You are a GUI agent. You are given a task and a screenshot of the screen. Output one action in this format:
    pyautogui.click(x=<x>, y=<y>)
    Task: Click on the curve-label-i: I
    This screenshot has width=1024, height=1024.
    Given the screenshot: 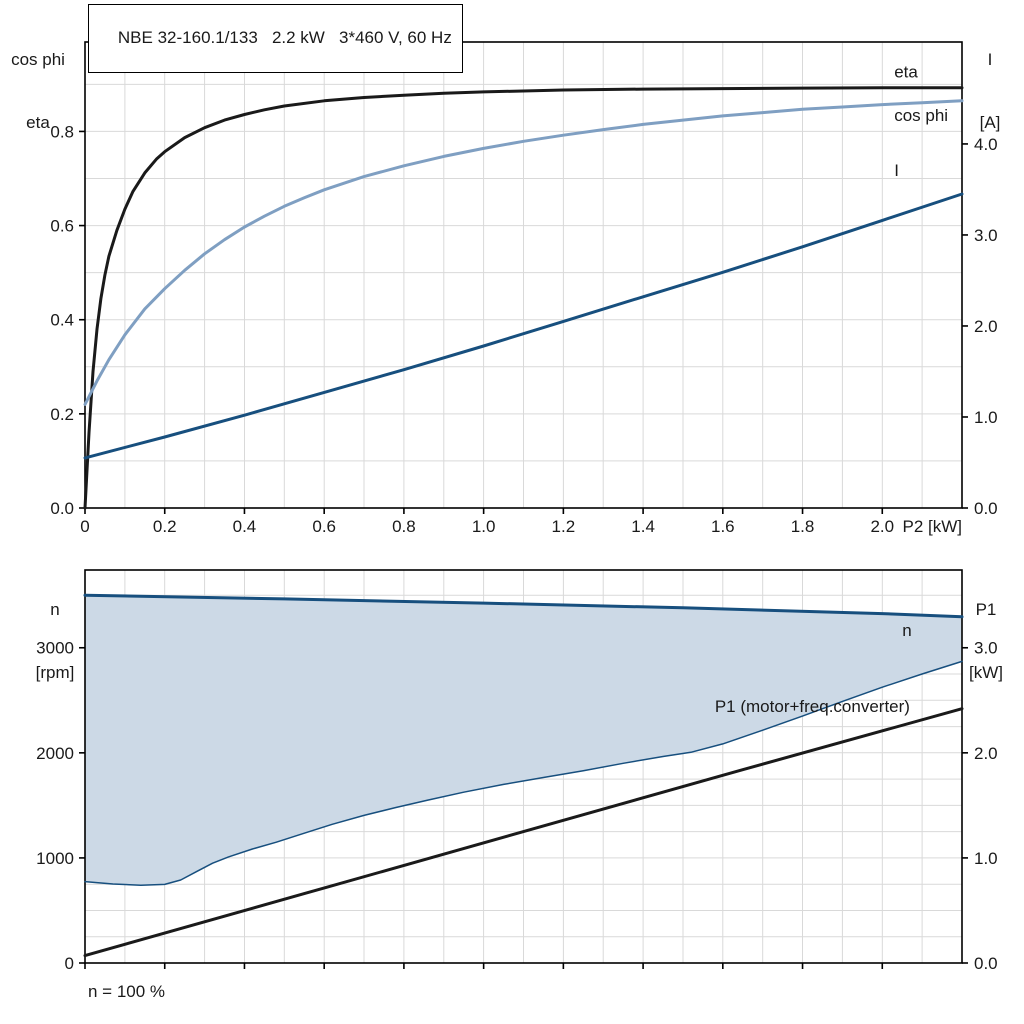 What is the action you would take?
    pyautogui.click(x=896, y=170)
    